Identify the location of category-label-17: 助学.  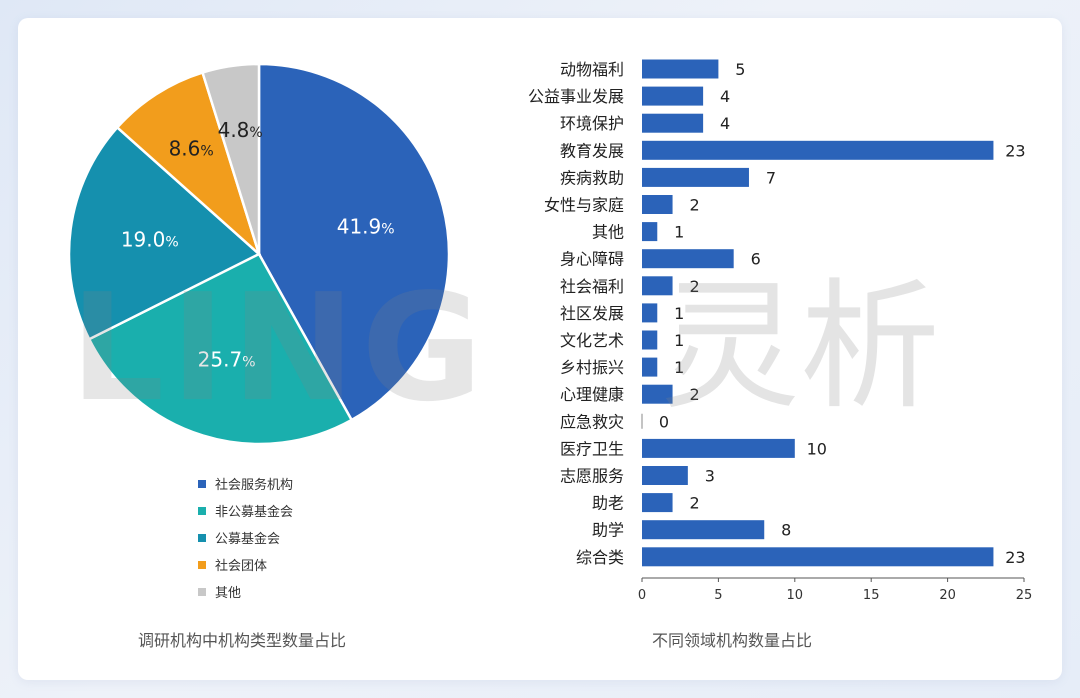
(608, 530).